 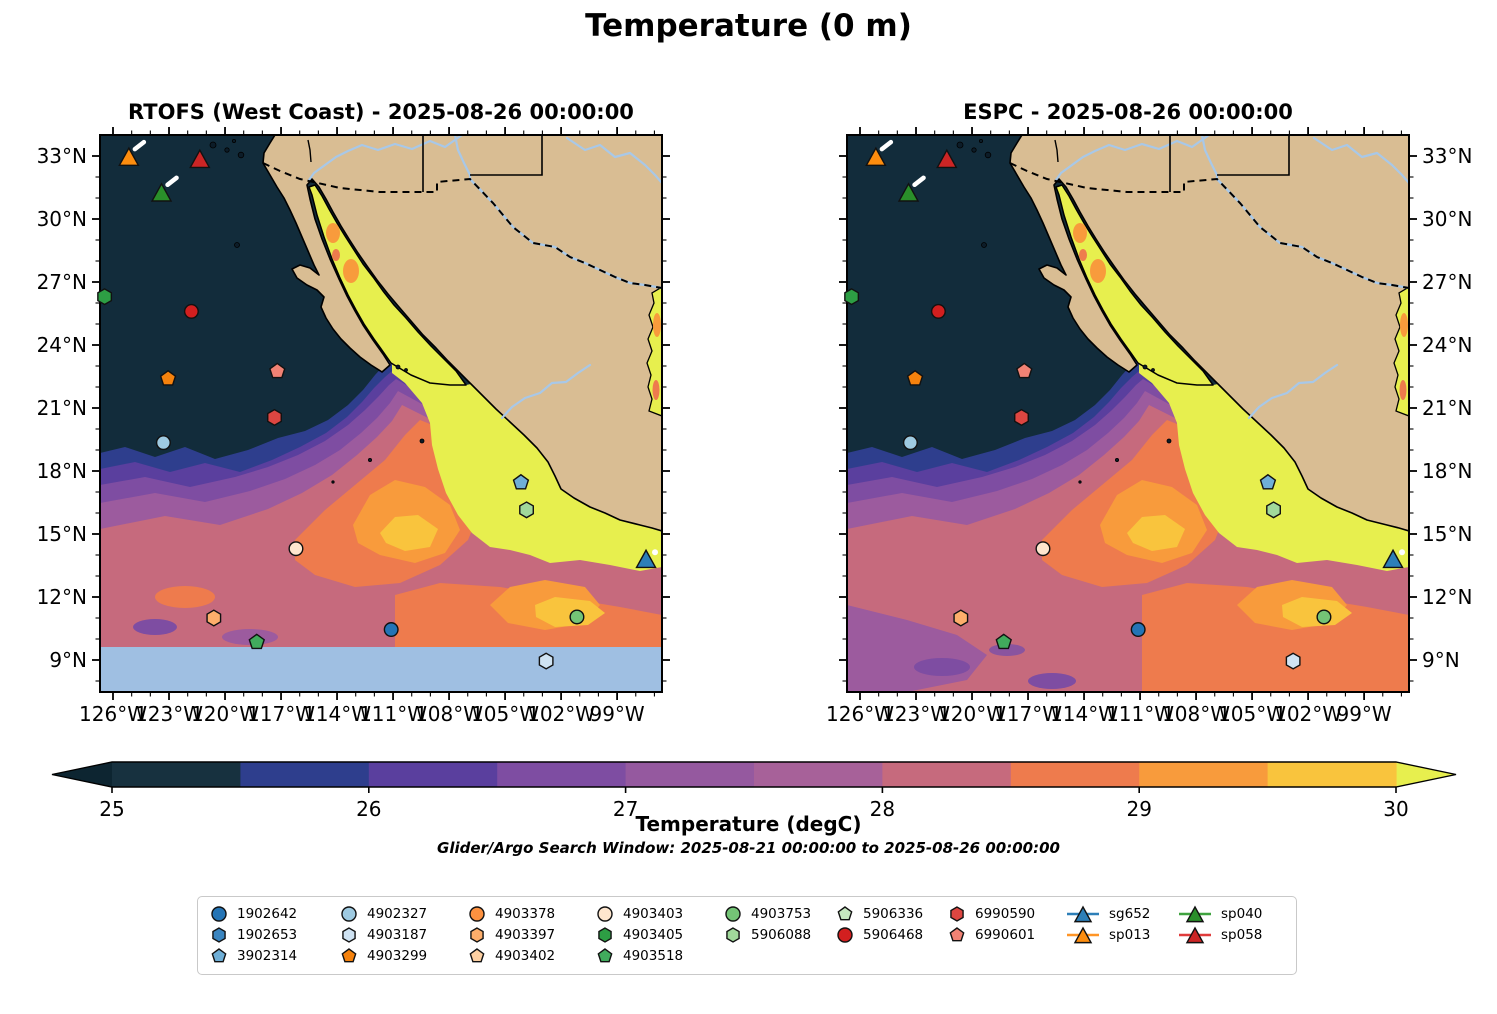 What do you see at coordinates (892, 934) in the screenshot?
I see `legend-item-5906468: 5906468` at bounding box center [892, 934].